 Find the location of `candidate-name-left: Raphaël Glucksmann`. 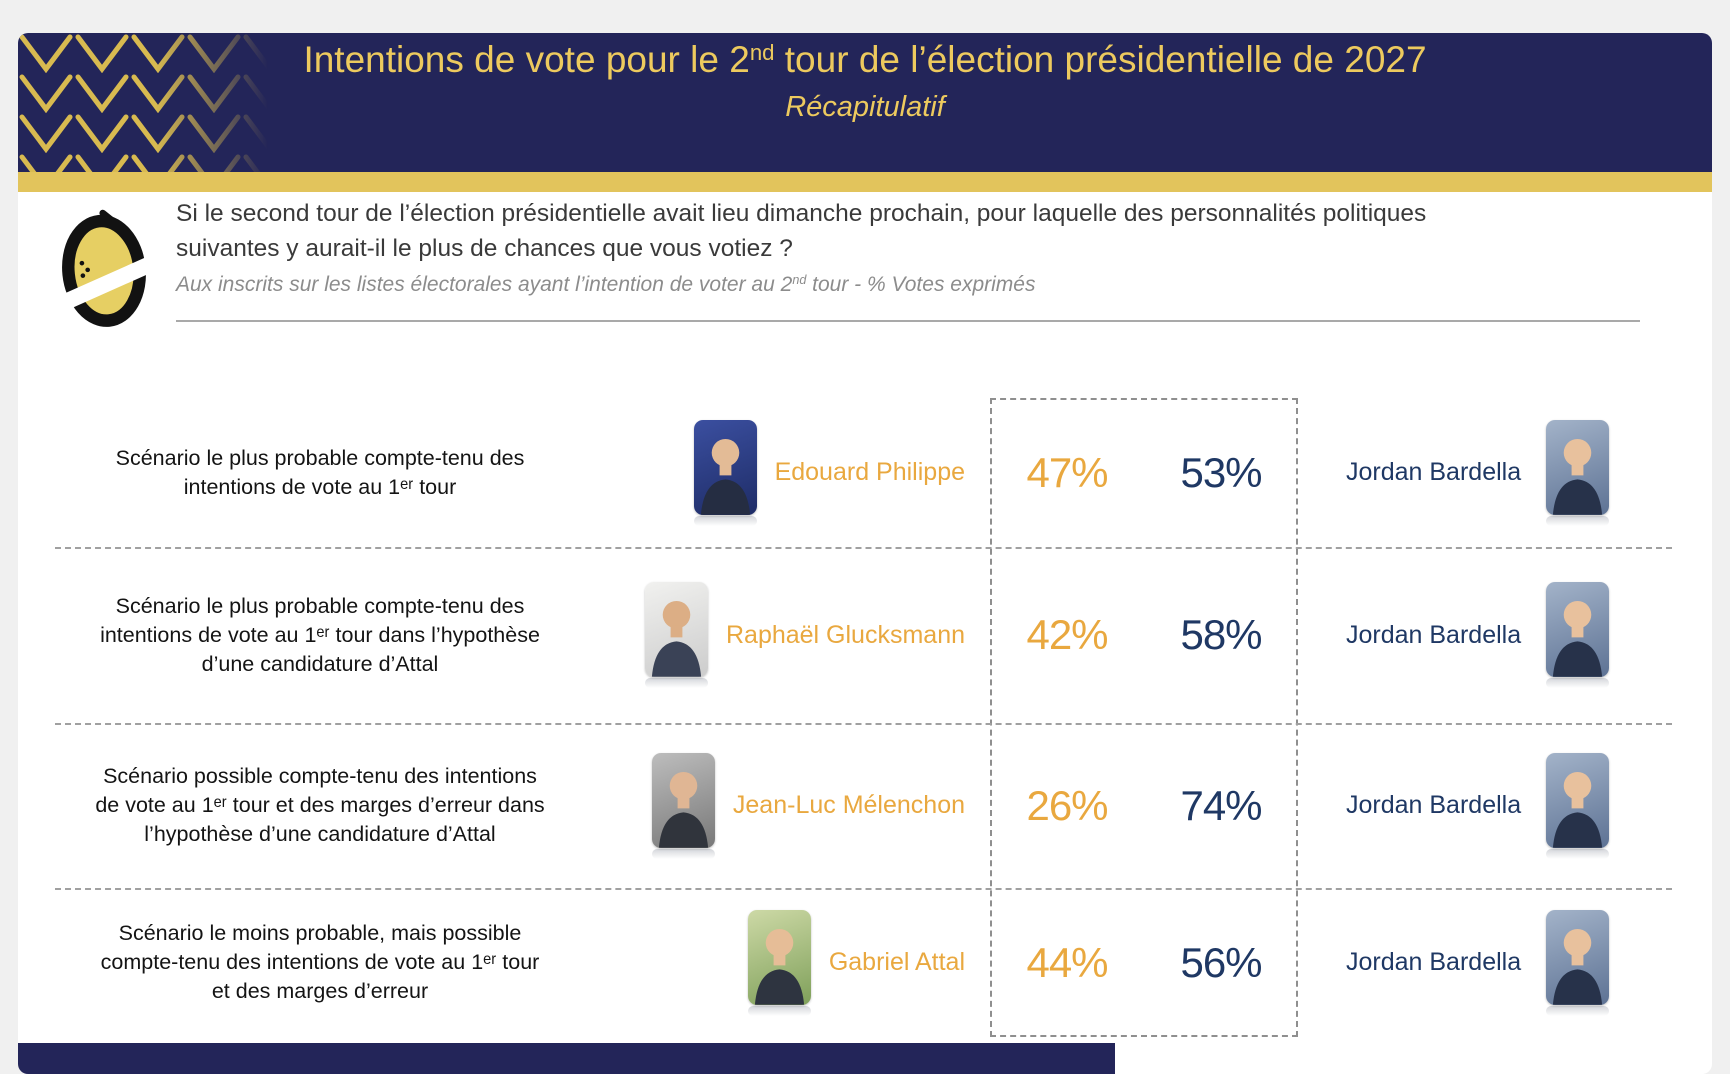

candidate-name-left: Raphaël Glucksmann is located at coordinates (845, 634).